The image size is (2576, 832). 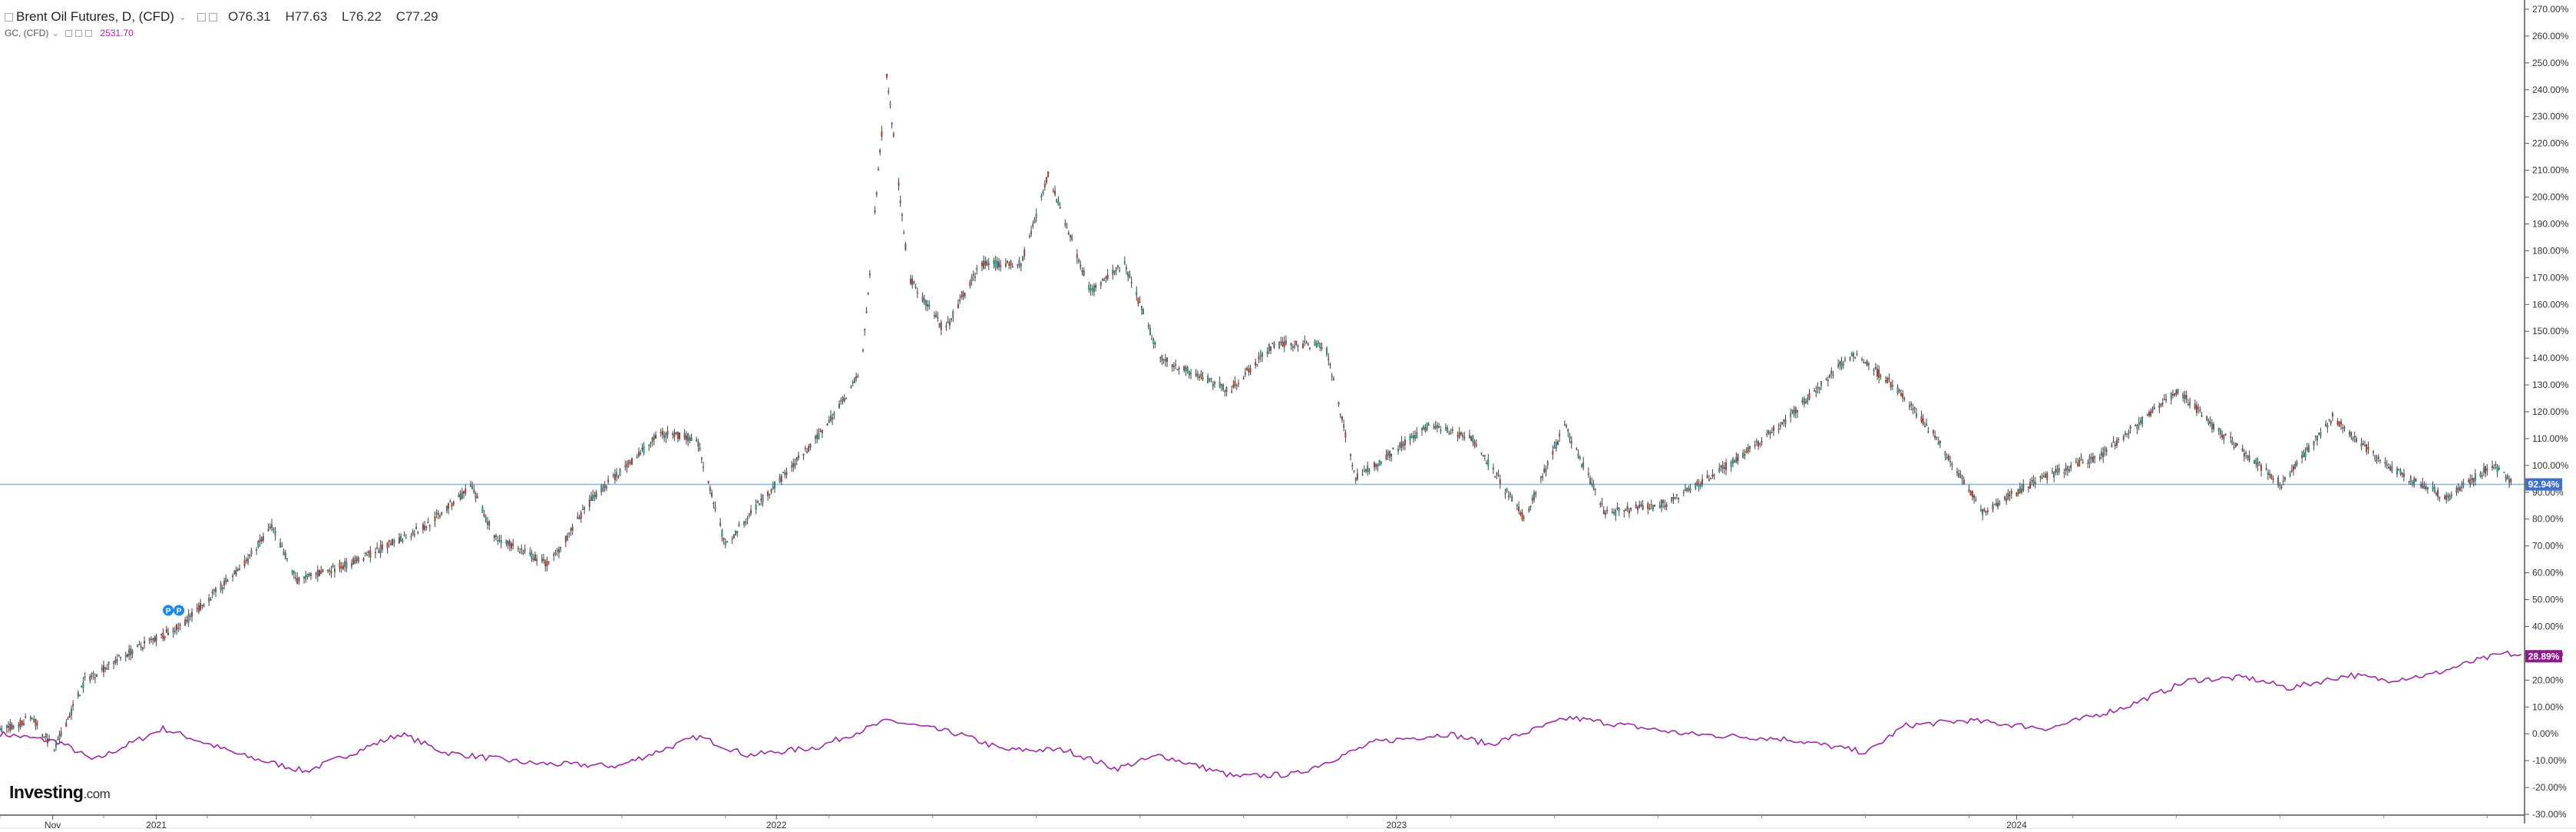 What do you see at coordinates (89, 33) in the screenshot?
I see `close-icon` at bounding box center [89, 33].